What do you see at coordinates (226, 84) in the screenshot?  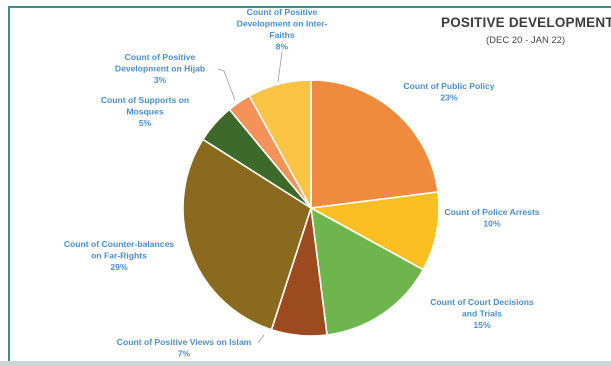 I see `leader-line-count-of-positive-development-on-hijab` at bounding box center [226, 84].